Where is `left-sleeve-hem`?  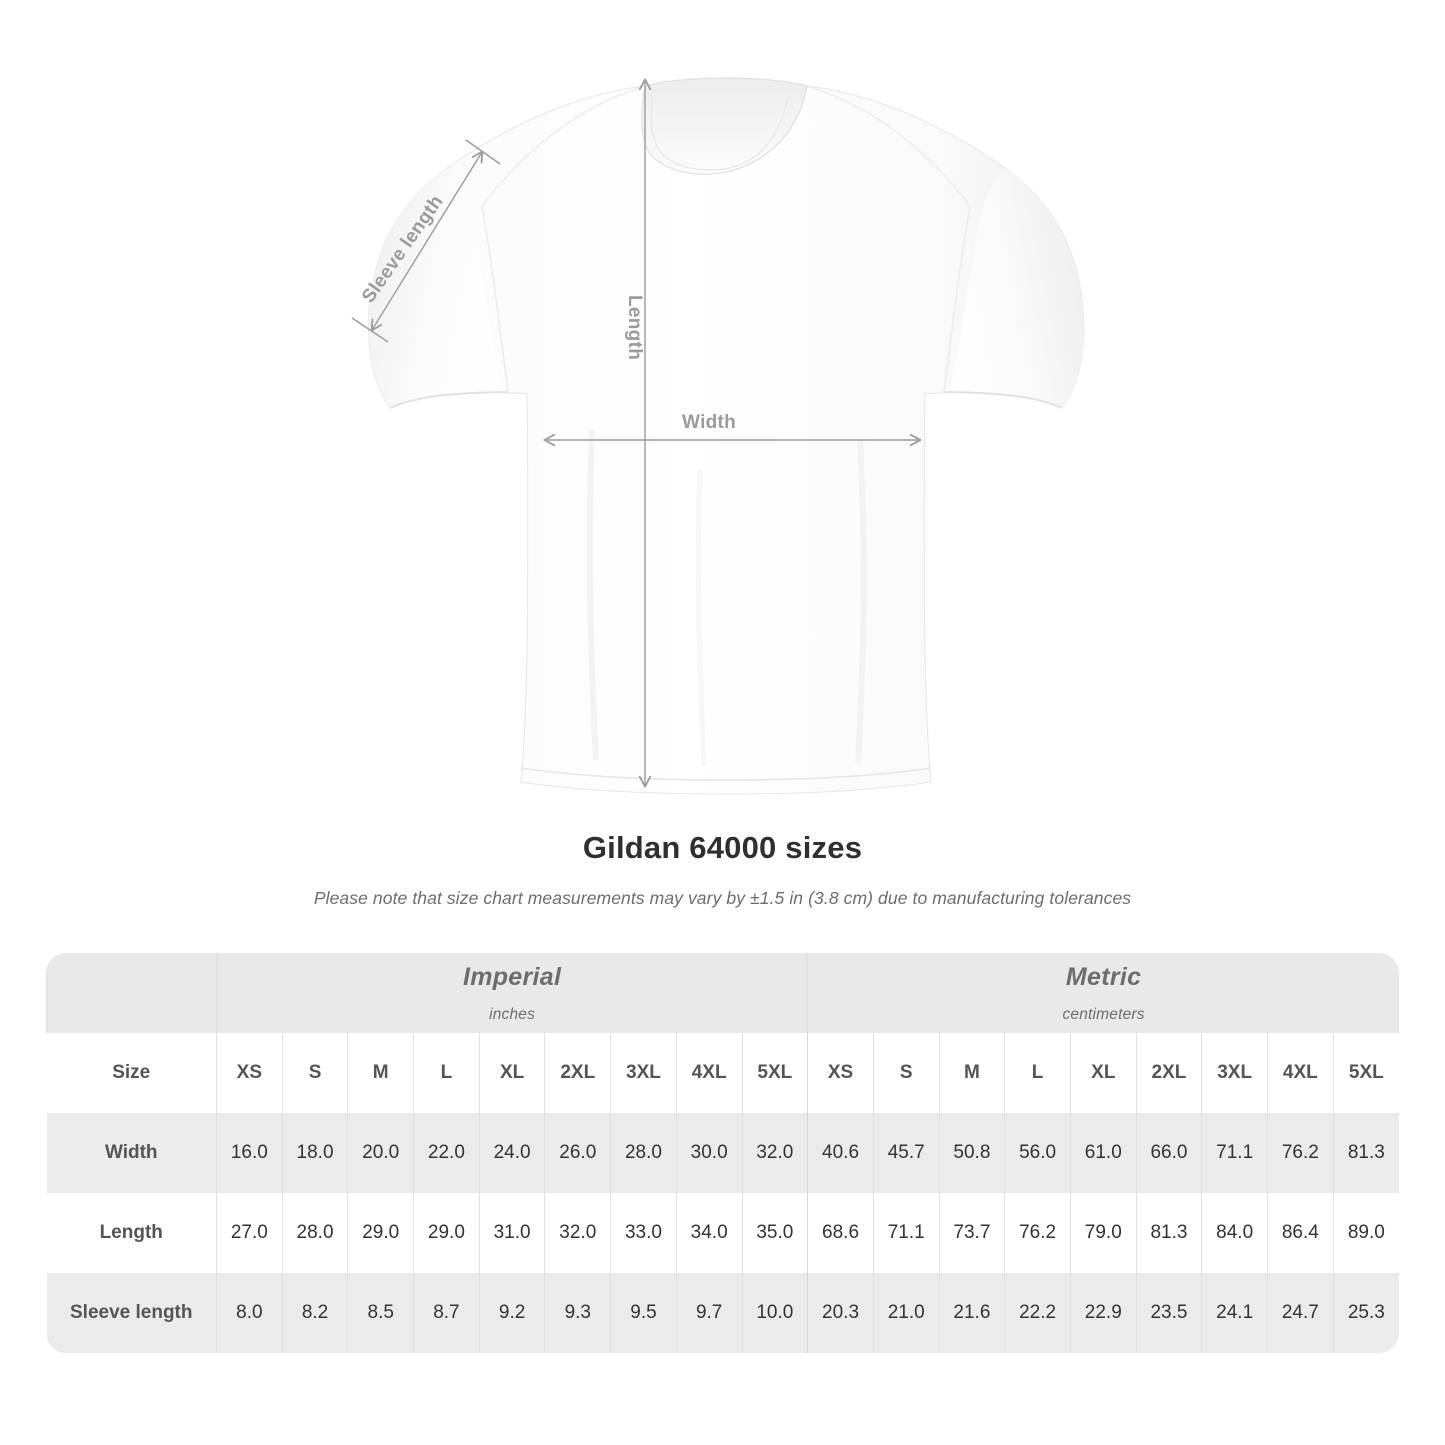
left-sleeve-hem is located at coordinates (449, 400).